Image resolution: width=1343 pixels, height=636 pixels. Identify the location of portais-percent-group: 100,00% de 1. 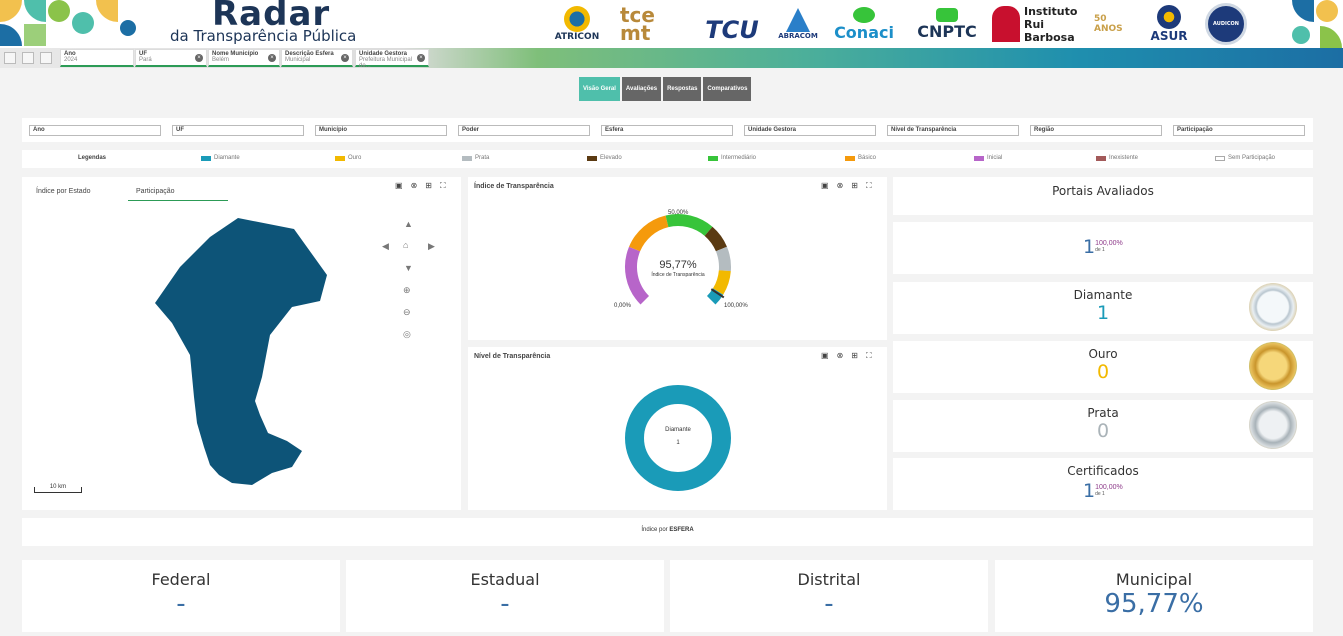
(1109, 246).